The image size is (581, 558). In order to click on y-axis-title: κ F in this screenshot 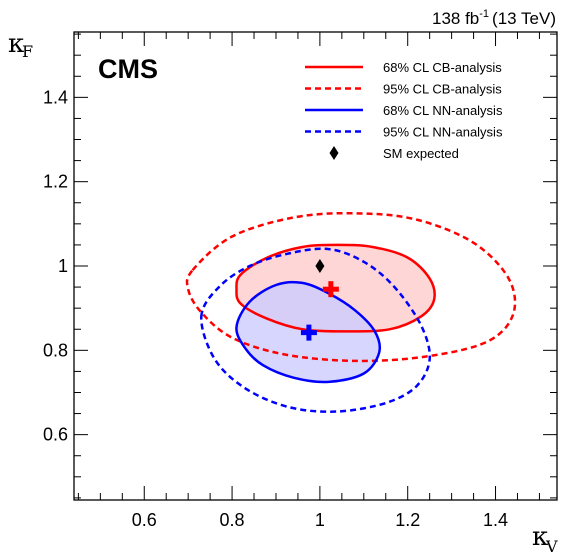, I will do `click(20, 45)`.